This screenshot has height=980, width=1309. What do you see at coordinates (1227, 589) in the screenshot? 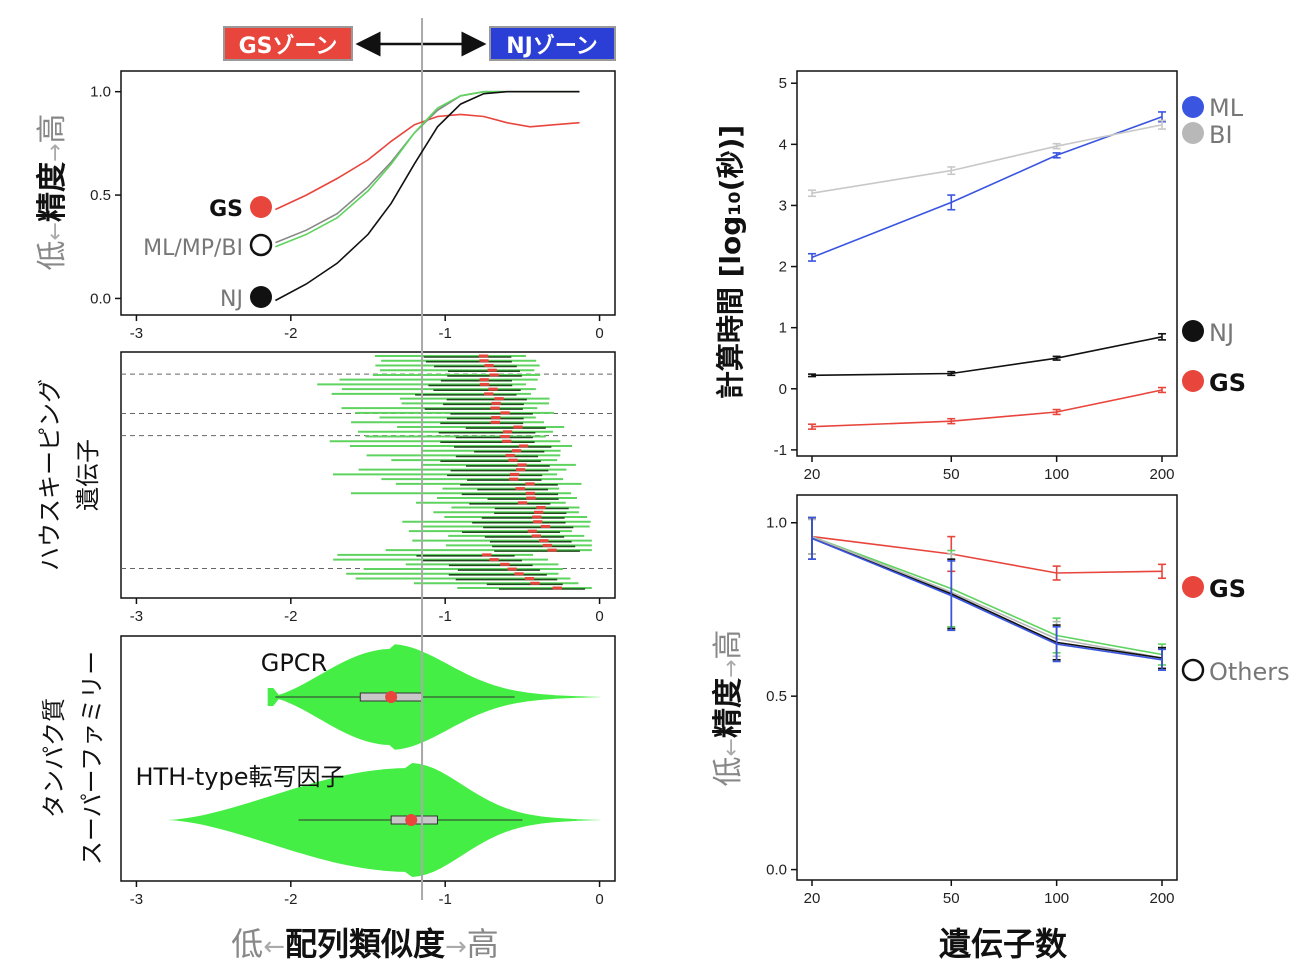
I see `legend-gs-label-e: GS` at bounding box center [1227, 589].